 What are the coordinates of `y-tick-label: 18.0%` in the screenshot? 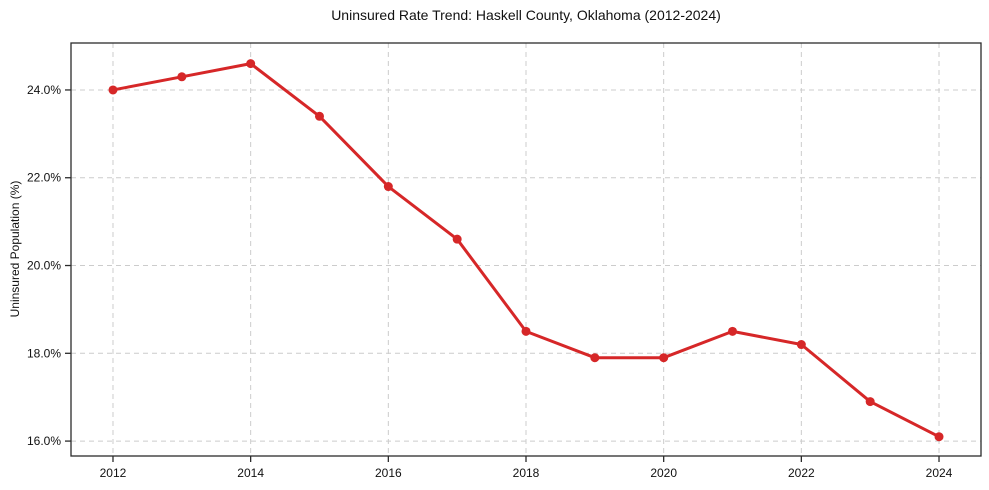 It's located at (44, 353).